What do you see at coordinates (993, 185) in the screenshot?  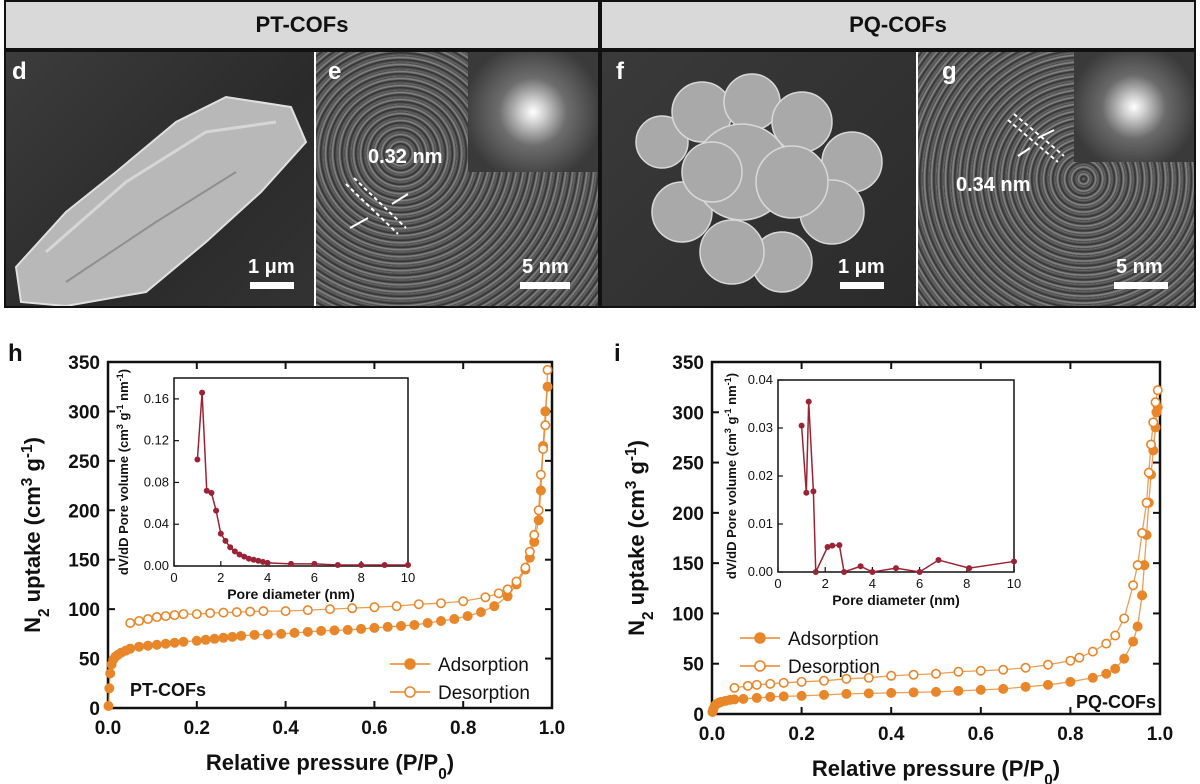 I see `lattice-spacing-g: 0.34 nm` at bounding box center [993, 185].